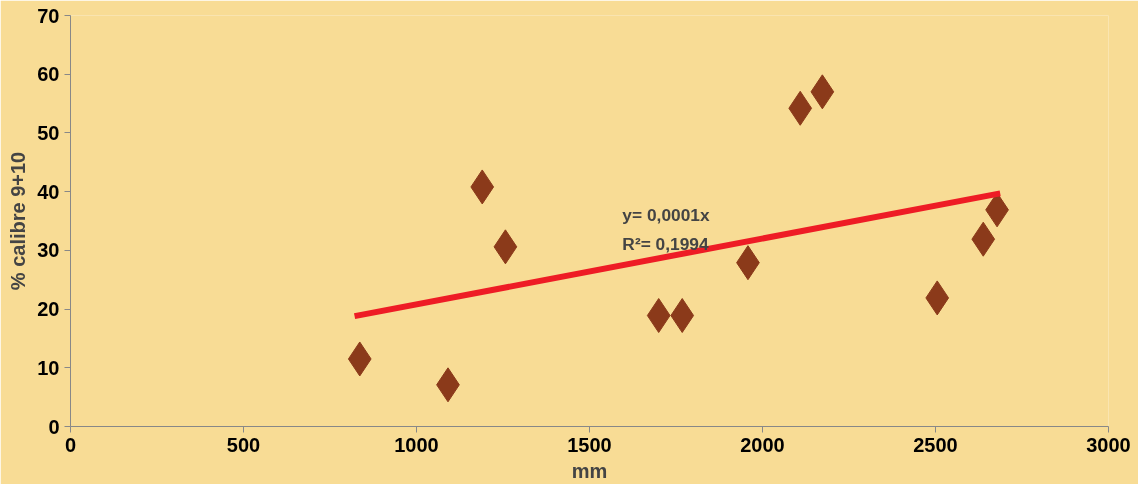  I want to click on y-tick-label: 10, so click(48, 367).